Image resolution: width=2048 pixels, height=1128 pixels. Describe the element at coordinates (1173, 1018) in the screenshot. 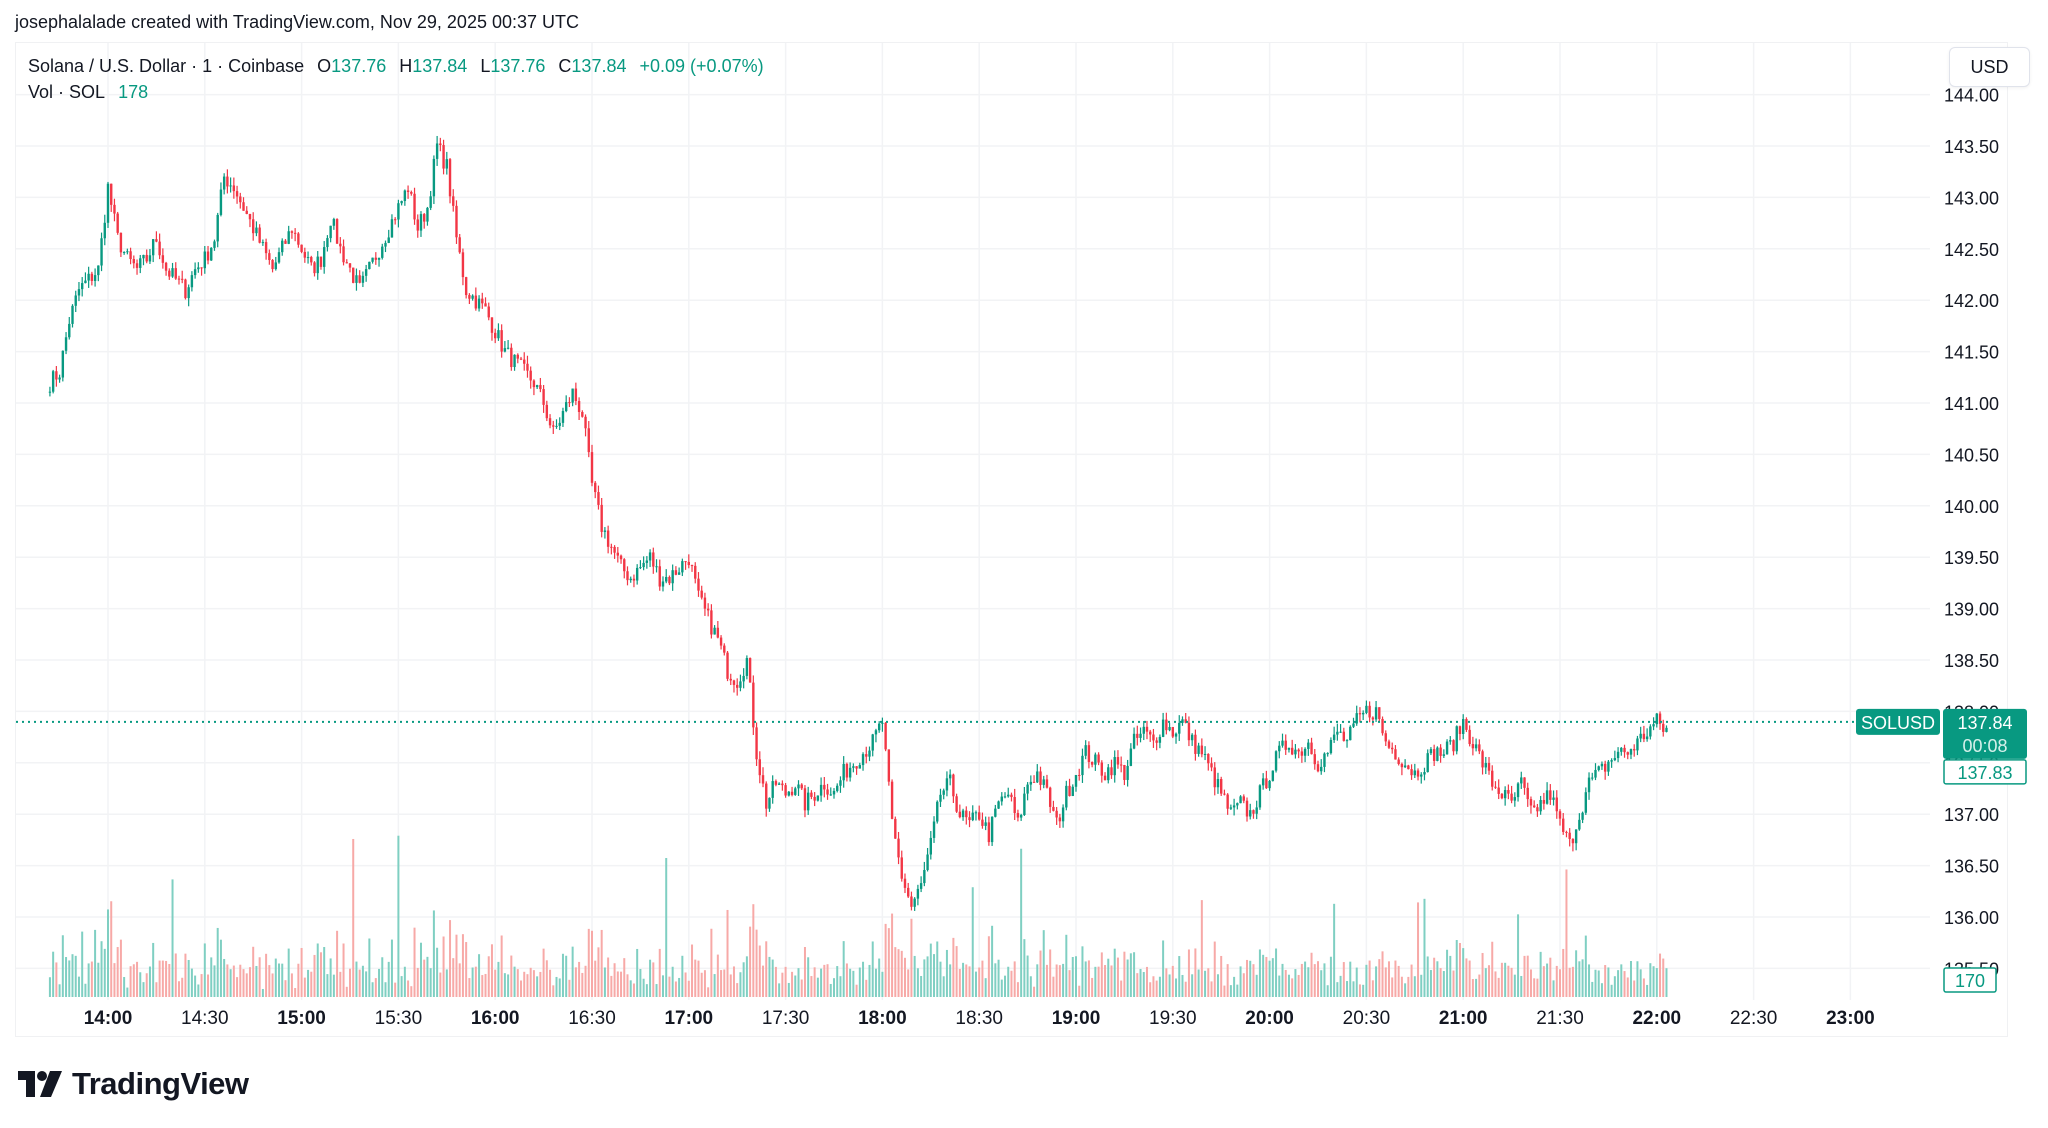

I see `time-axis-label: 19:30` at that location.